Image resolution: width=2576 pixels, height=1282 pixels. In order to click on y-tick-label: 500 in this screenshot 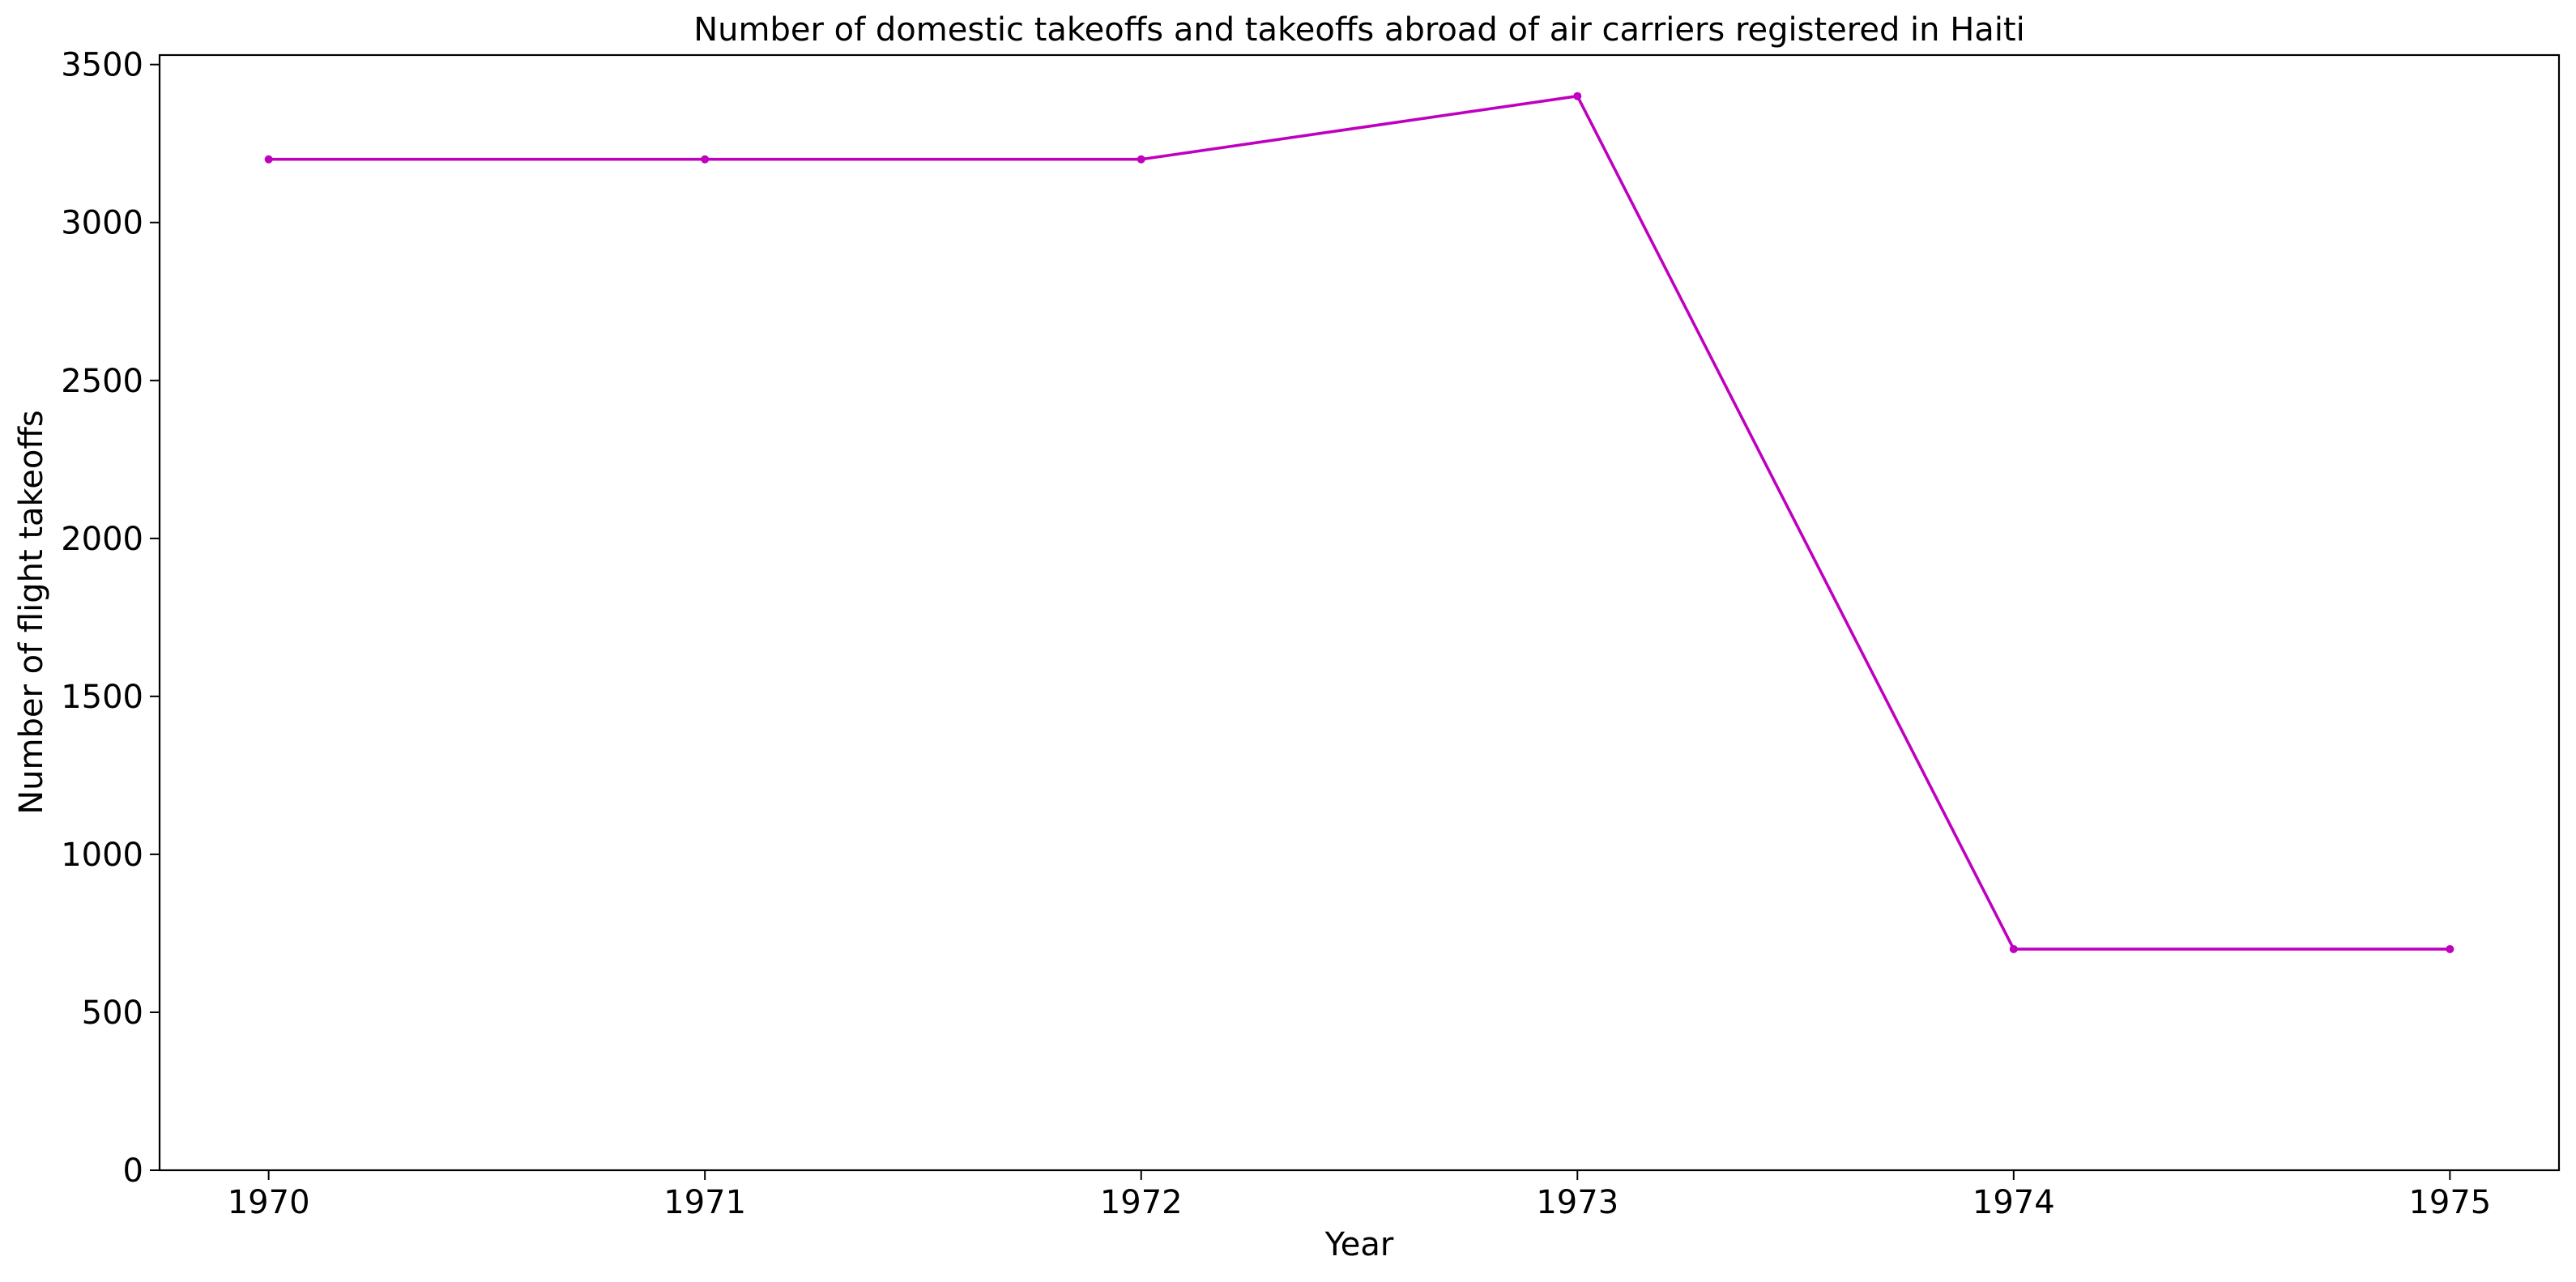, I will do `click(113, 1013)`.